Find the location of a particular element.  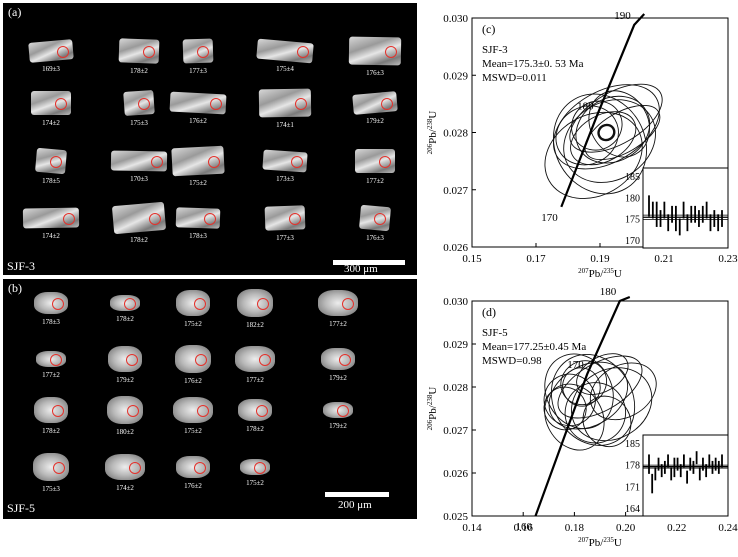

concordia-age-label: 190 is located at coordinates (622, 16).